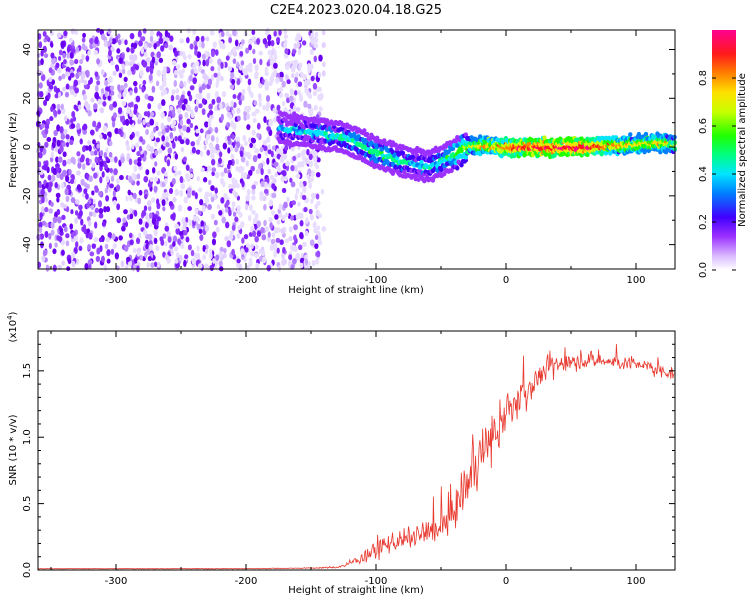 The width and height of the screenshot is (750, 600). What do you see at coordinates (356, 10) in the screenshot?
I see `figure-title: C2E4.2023.020.04.18.G25` at bounding box center [356, 10].